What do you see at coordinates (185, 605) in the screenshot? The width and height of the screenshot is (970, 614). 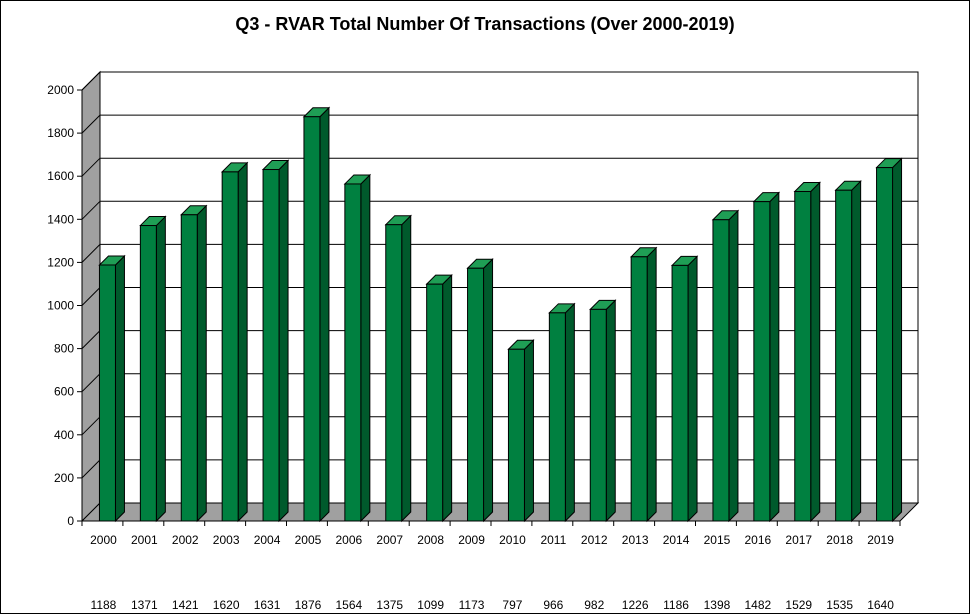 I see `value-label: 1421` at bounding box center [185, 605].